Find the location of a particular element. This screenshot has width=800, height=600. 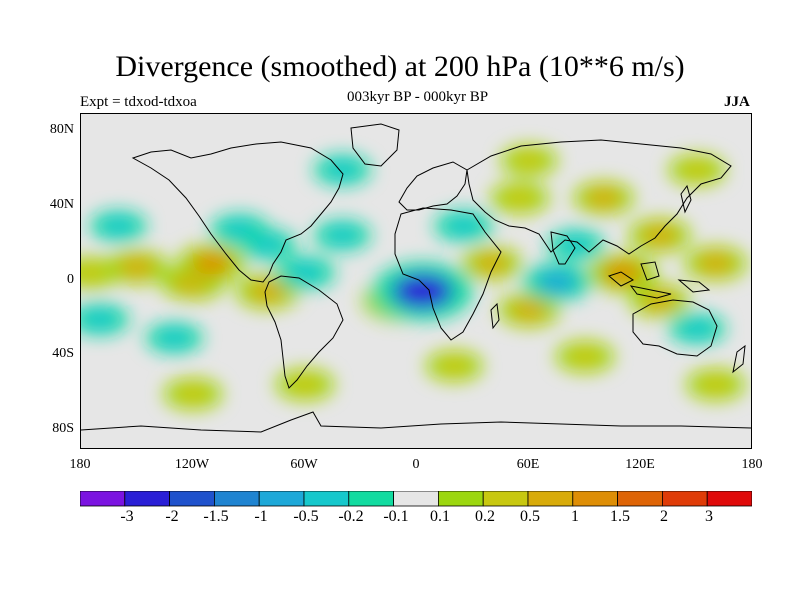

colorbar-label: -0.5 is located at coordinates (306, 516).